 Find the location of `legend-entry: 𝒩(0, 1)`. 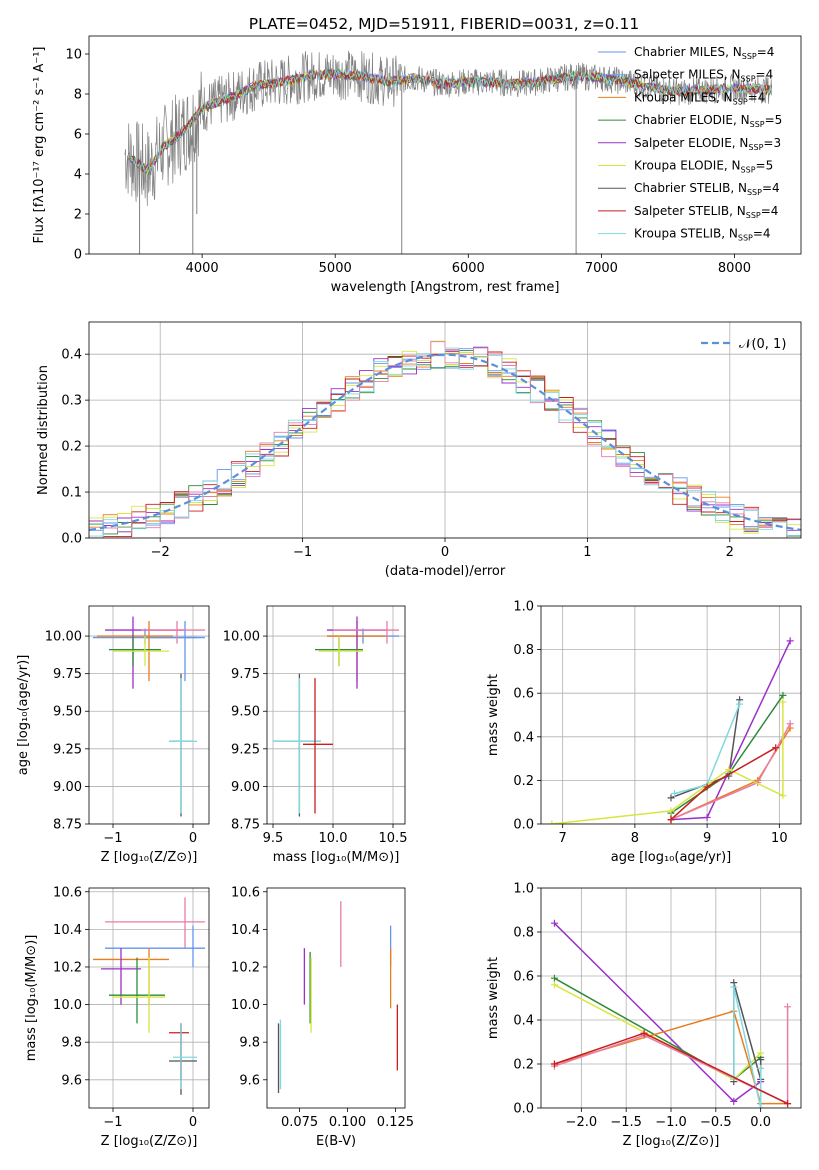

legend-entry: 𝒩(0, 1) is located at coordinates (762, 344).